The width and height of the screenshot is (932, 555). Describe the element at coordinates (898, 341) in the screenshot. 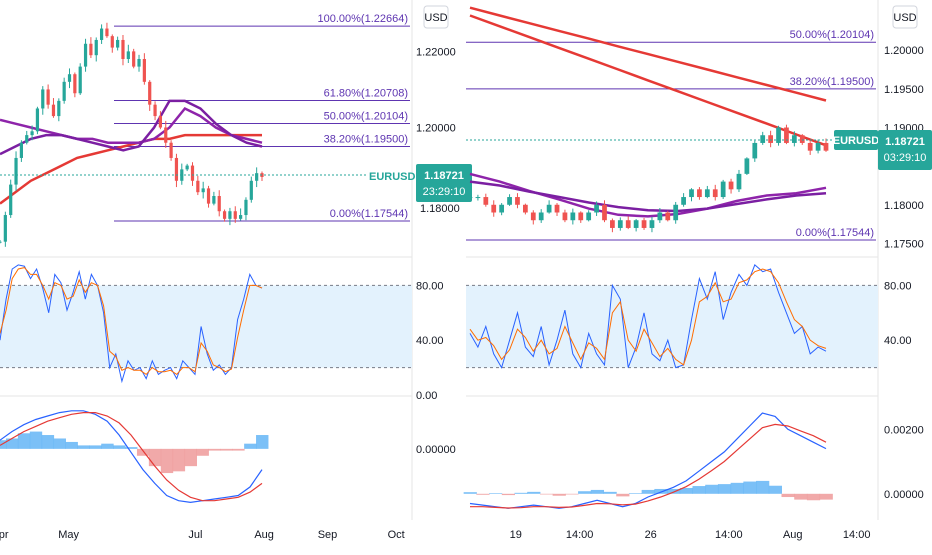

I see `r-stoch-tick: 40.00` at that location.